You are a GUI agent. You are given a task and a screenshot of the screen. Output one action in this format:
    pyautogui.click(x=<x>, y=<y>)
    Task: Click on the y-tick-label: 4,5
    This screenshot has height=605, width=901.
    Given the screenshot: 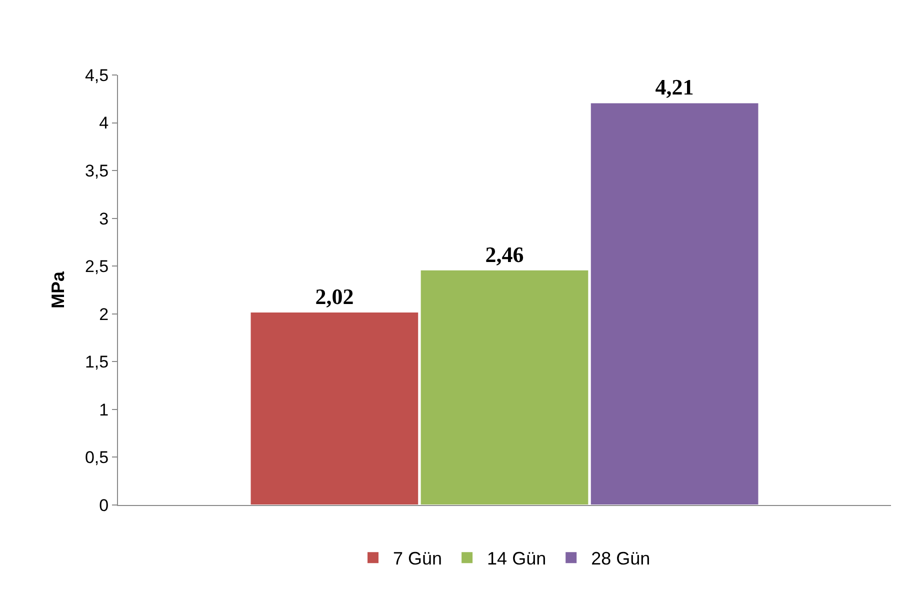 What is the action you would take?
    pyautogui.click(x=96, y=75)
    